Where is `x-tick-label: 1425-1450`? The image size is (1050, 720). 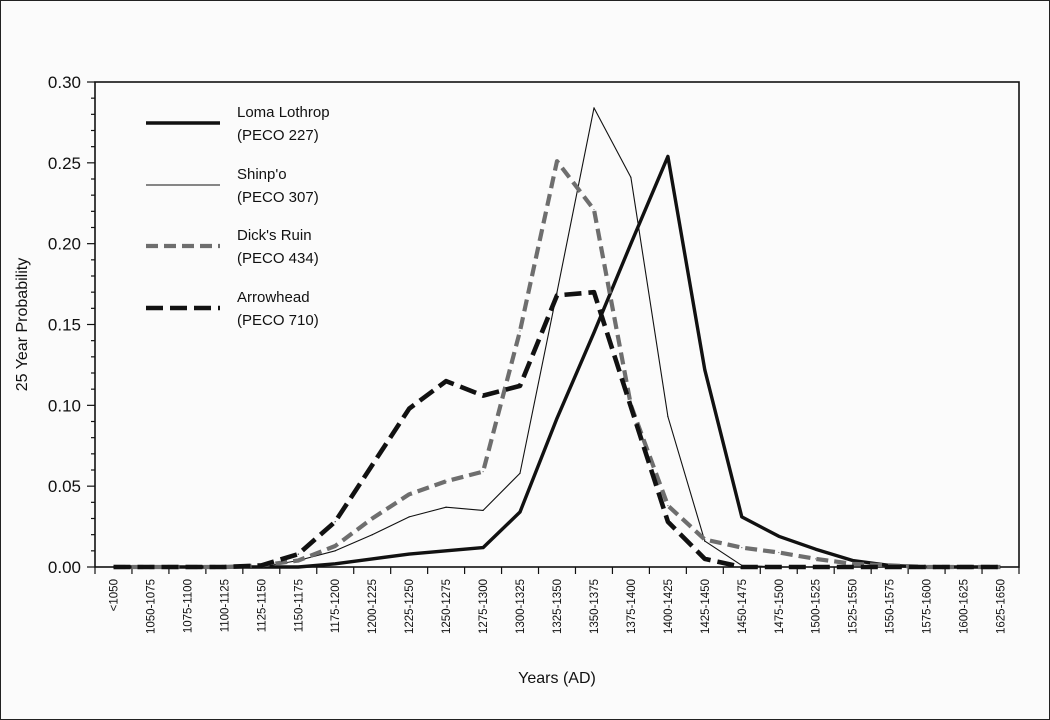
x-tick-label: 1425-1450 is located at coordinates (706, 606).